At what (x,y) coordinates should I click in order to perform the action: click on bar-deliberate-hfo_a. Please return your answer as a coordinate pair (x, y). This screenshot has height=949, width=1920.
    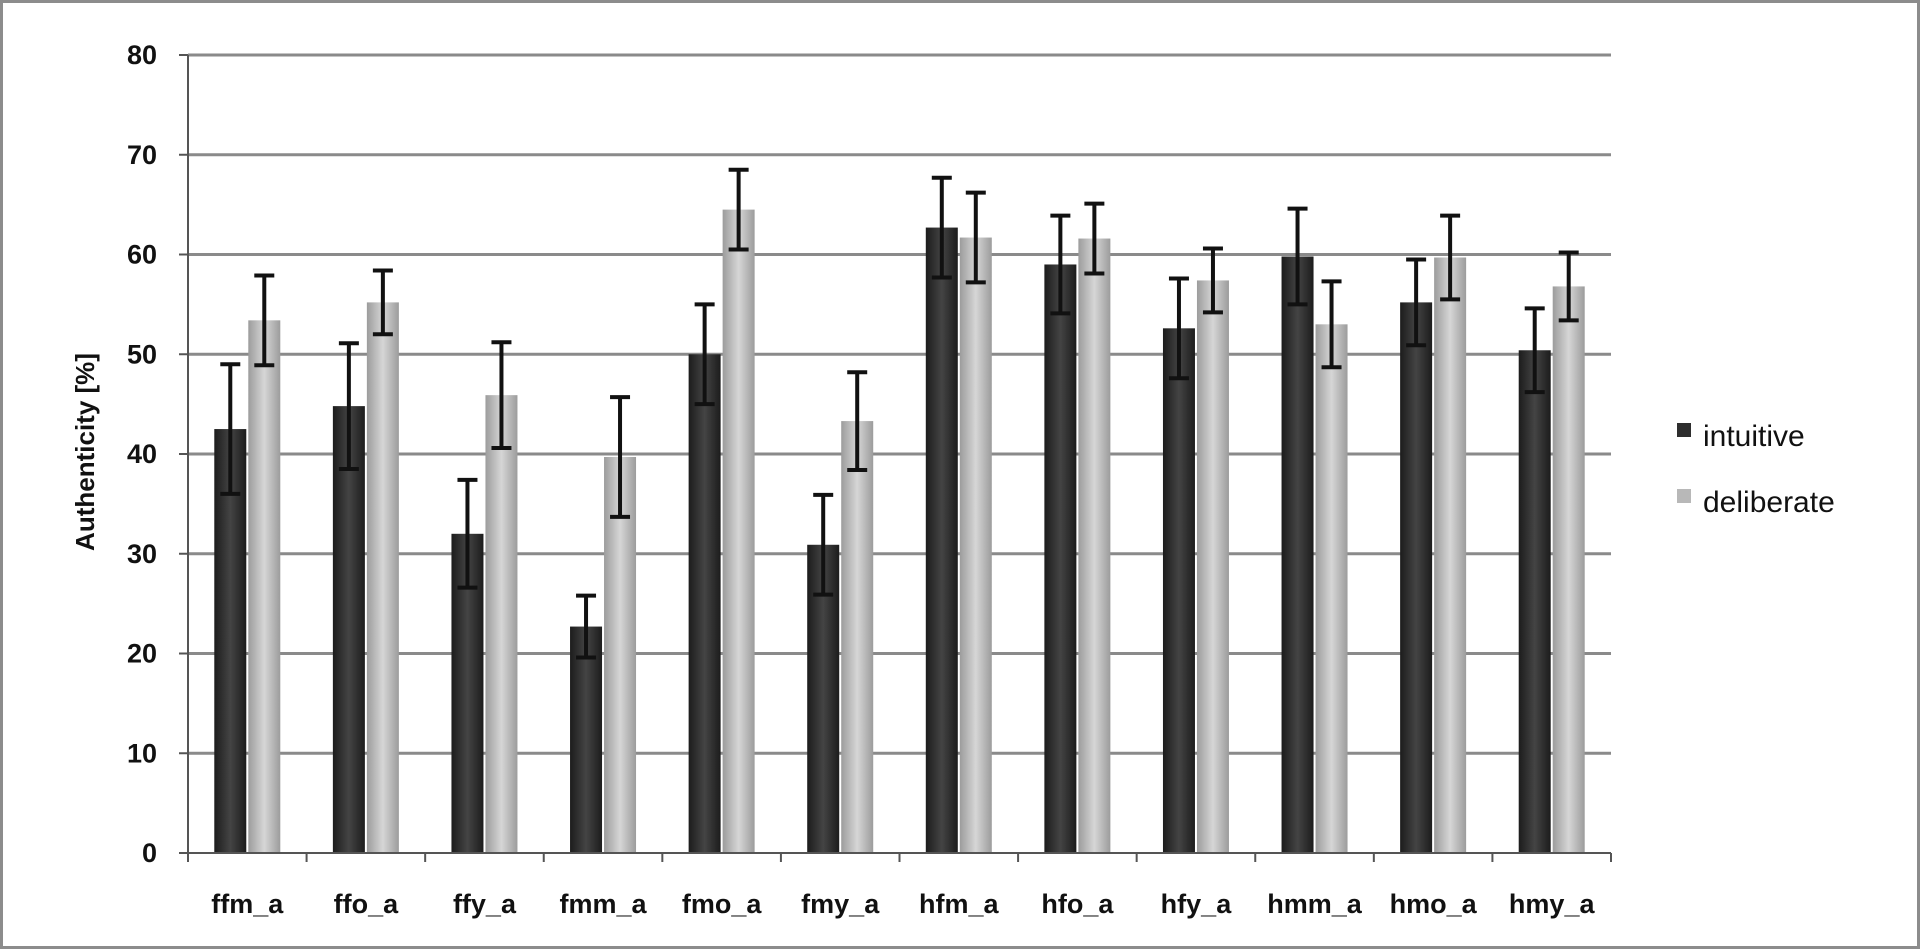
    Looking at the image, I should click on (1094, 546).